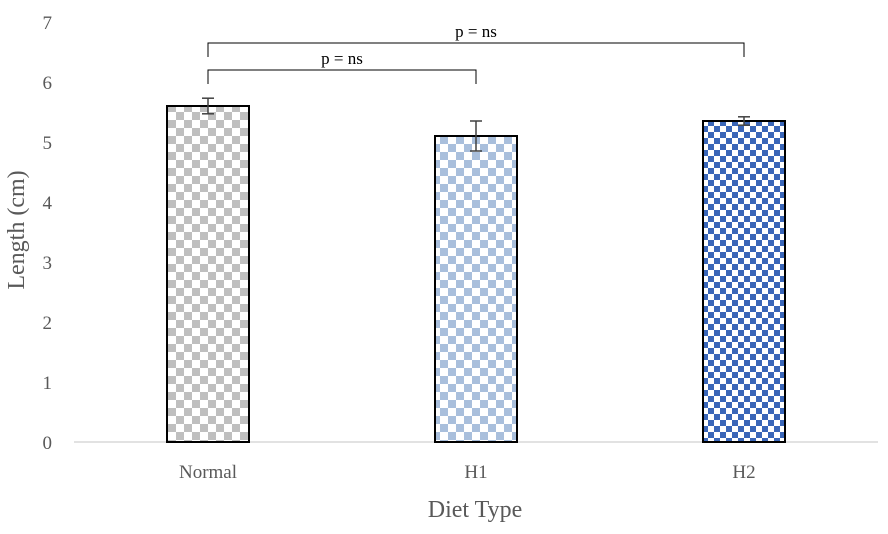  What do you see at coordinates (744, 121) in the screenshot?
I see `error-bar-h2` at bounding box center [744, 121].